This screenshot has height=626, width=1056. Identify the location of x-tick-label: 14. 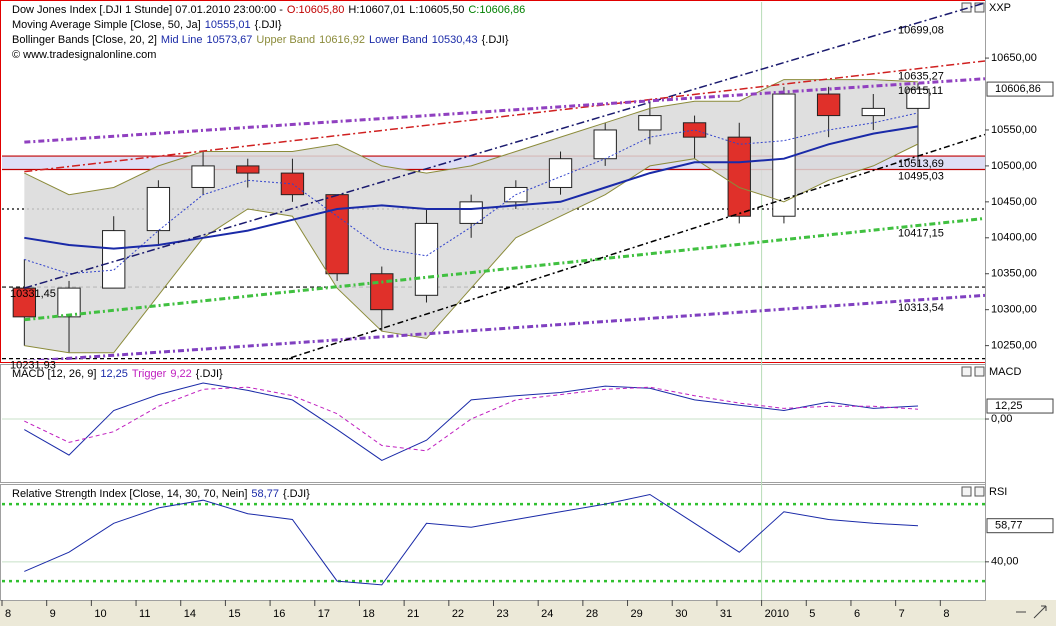
(190, 614).